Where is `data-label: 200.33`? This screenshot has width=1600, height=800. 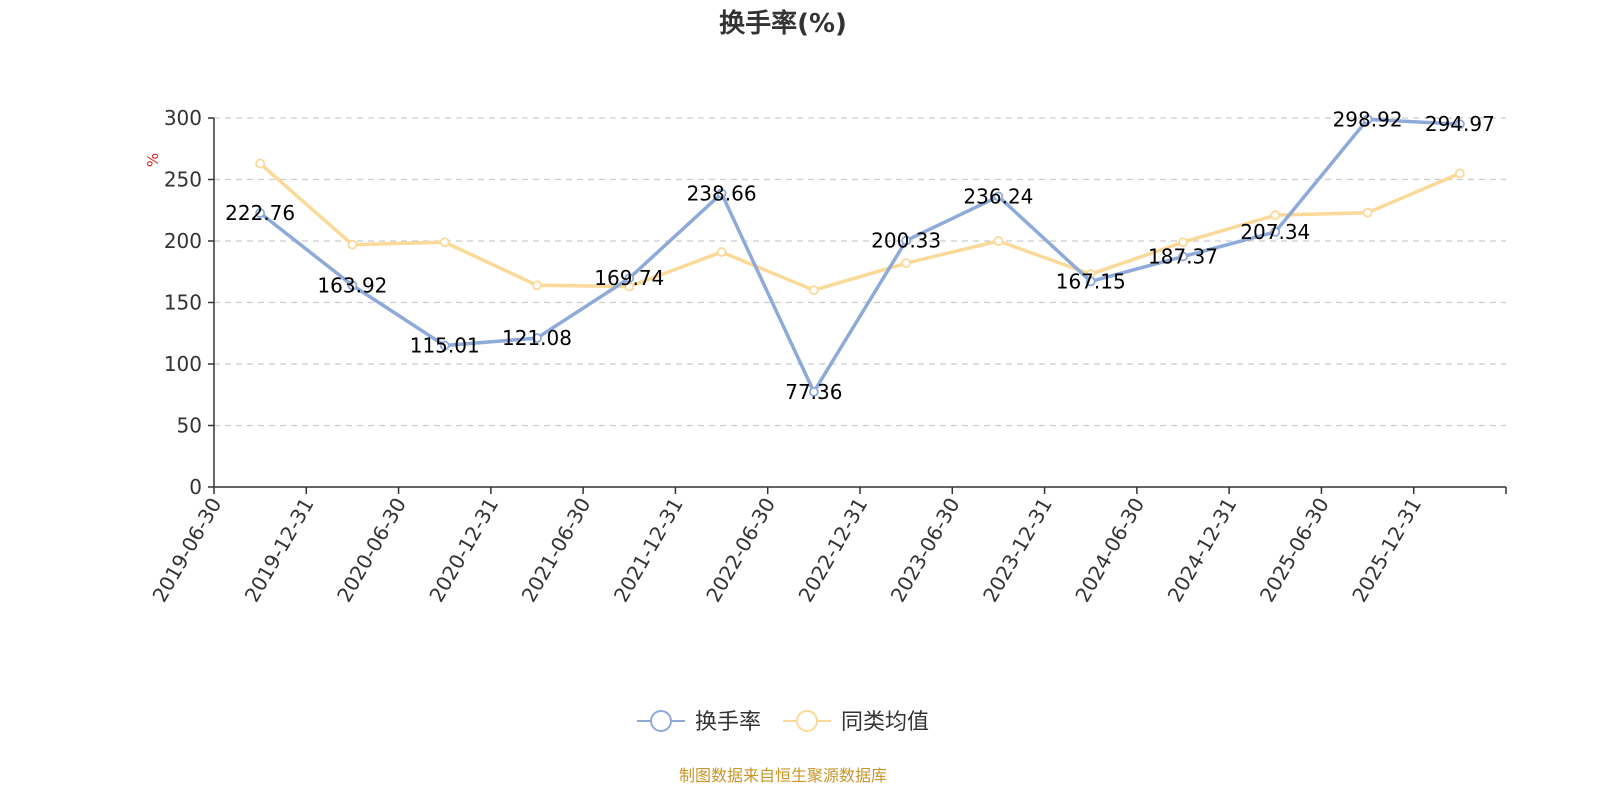 data-label: 200.33 is located at coordinates (906, 241).